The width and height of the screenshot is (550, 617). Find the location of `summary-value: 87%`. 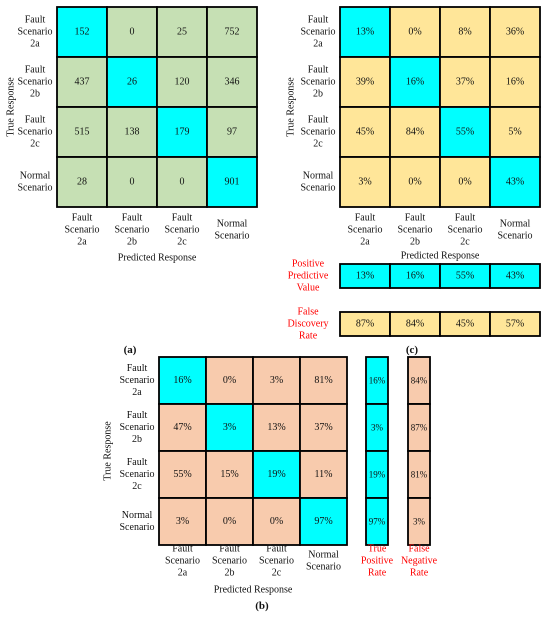

summary-value: 87% is located at coordinates (419, 428).